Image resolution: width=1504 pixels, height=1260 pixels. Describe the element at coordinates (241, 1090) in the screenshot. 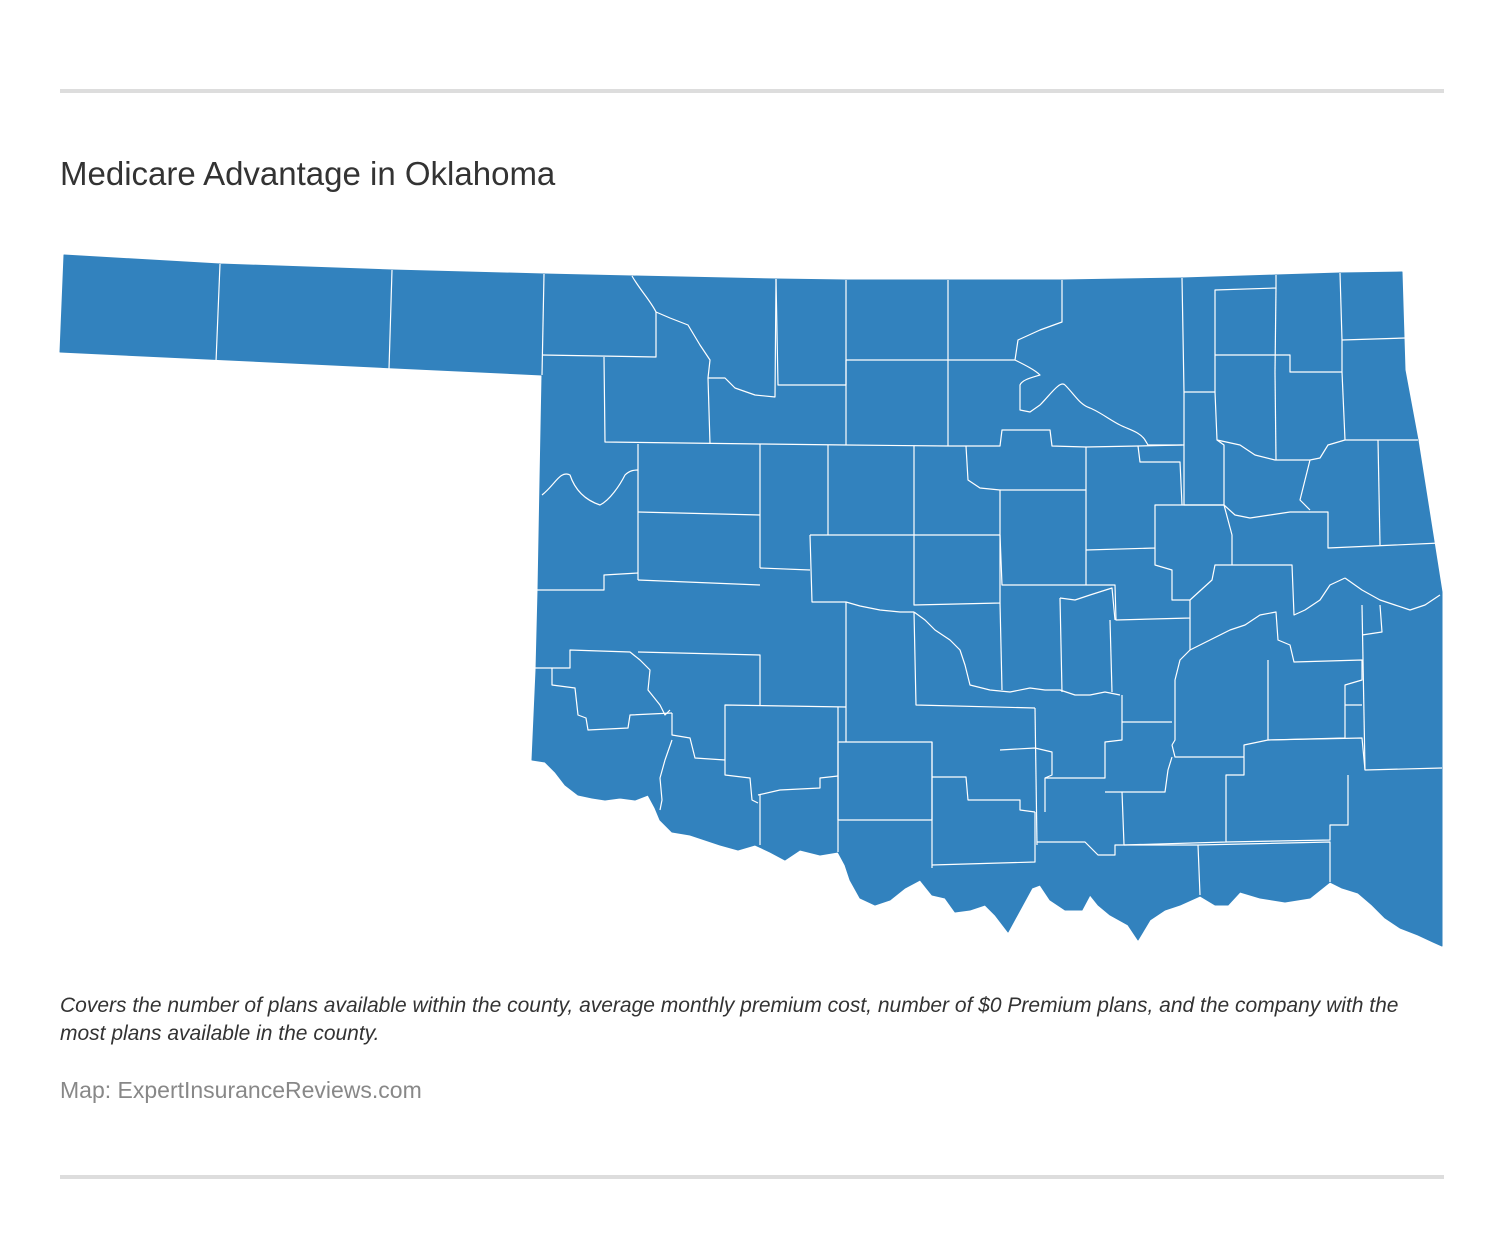

I see `map-source-credit: Map: ExpertInsuranceReviews.com` at that location.